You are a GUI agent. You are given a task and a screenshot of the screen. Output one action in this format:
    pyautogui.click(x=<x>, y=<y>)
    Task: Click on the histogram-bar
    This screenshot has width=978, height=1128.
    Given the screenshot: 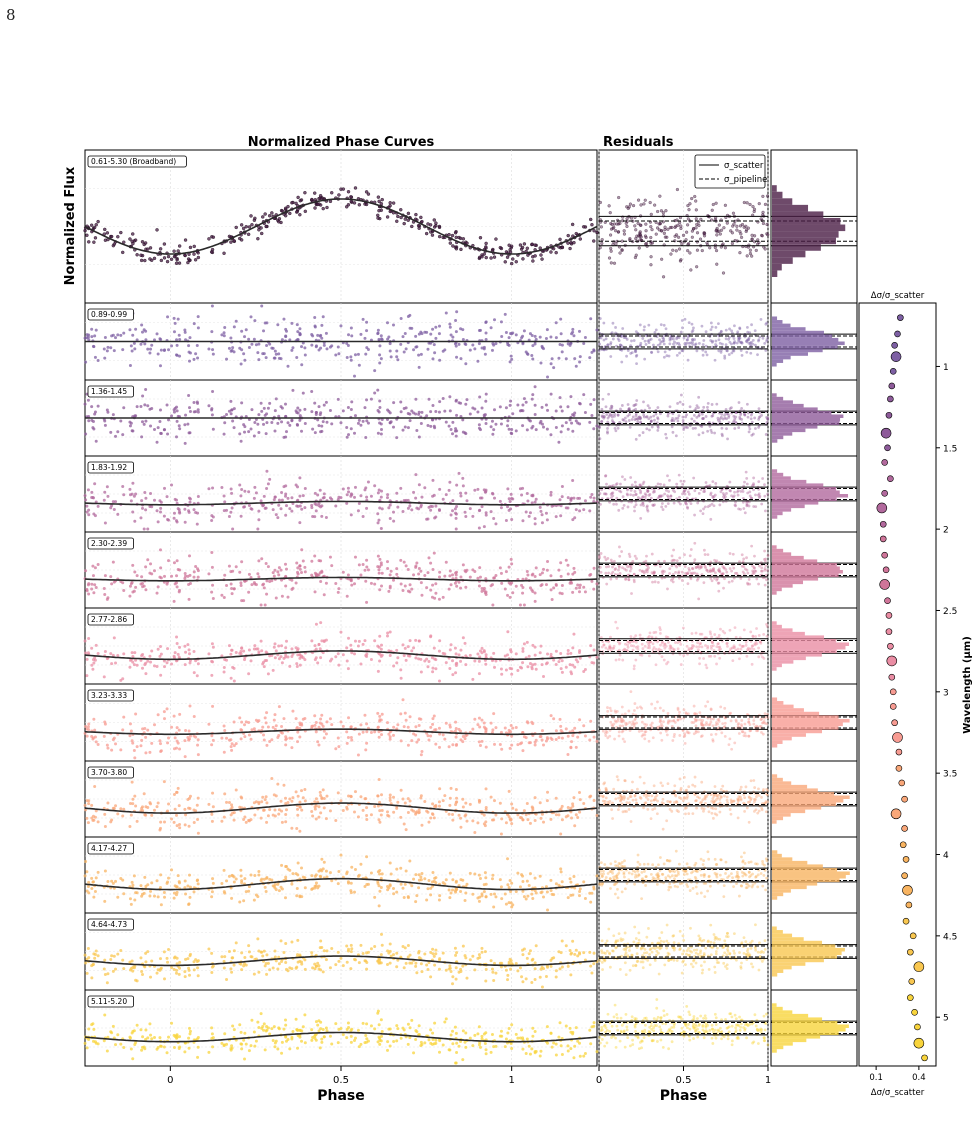 What is the action you would take?
    pyautogui.click(x=774, y=593)
    